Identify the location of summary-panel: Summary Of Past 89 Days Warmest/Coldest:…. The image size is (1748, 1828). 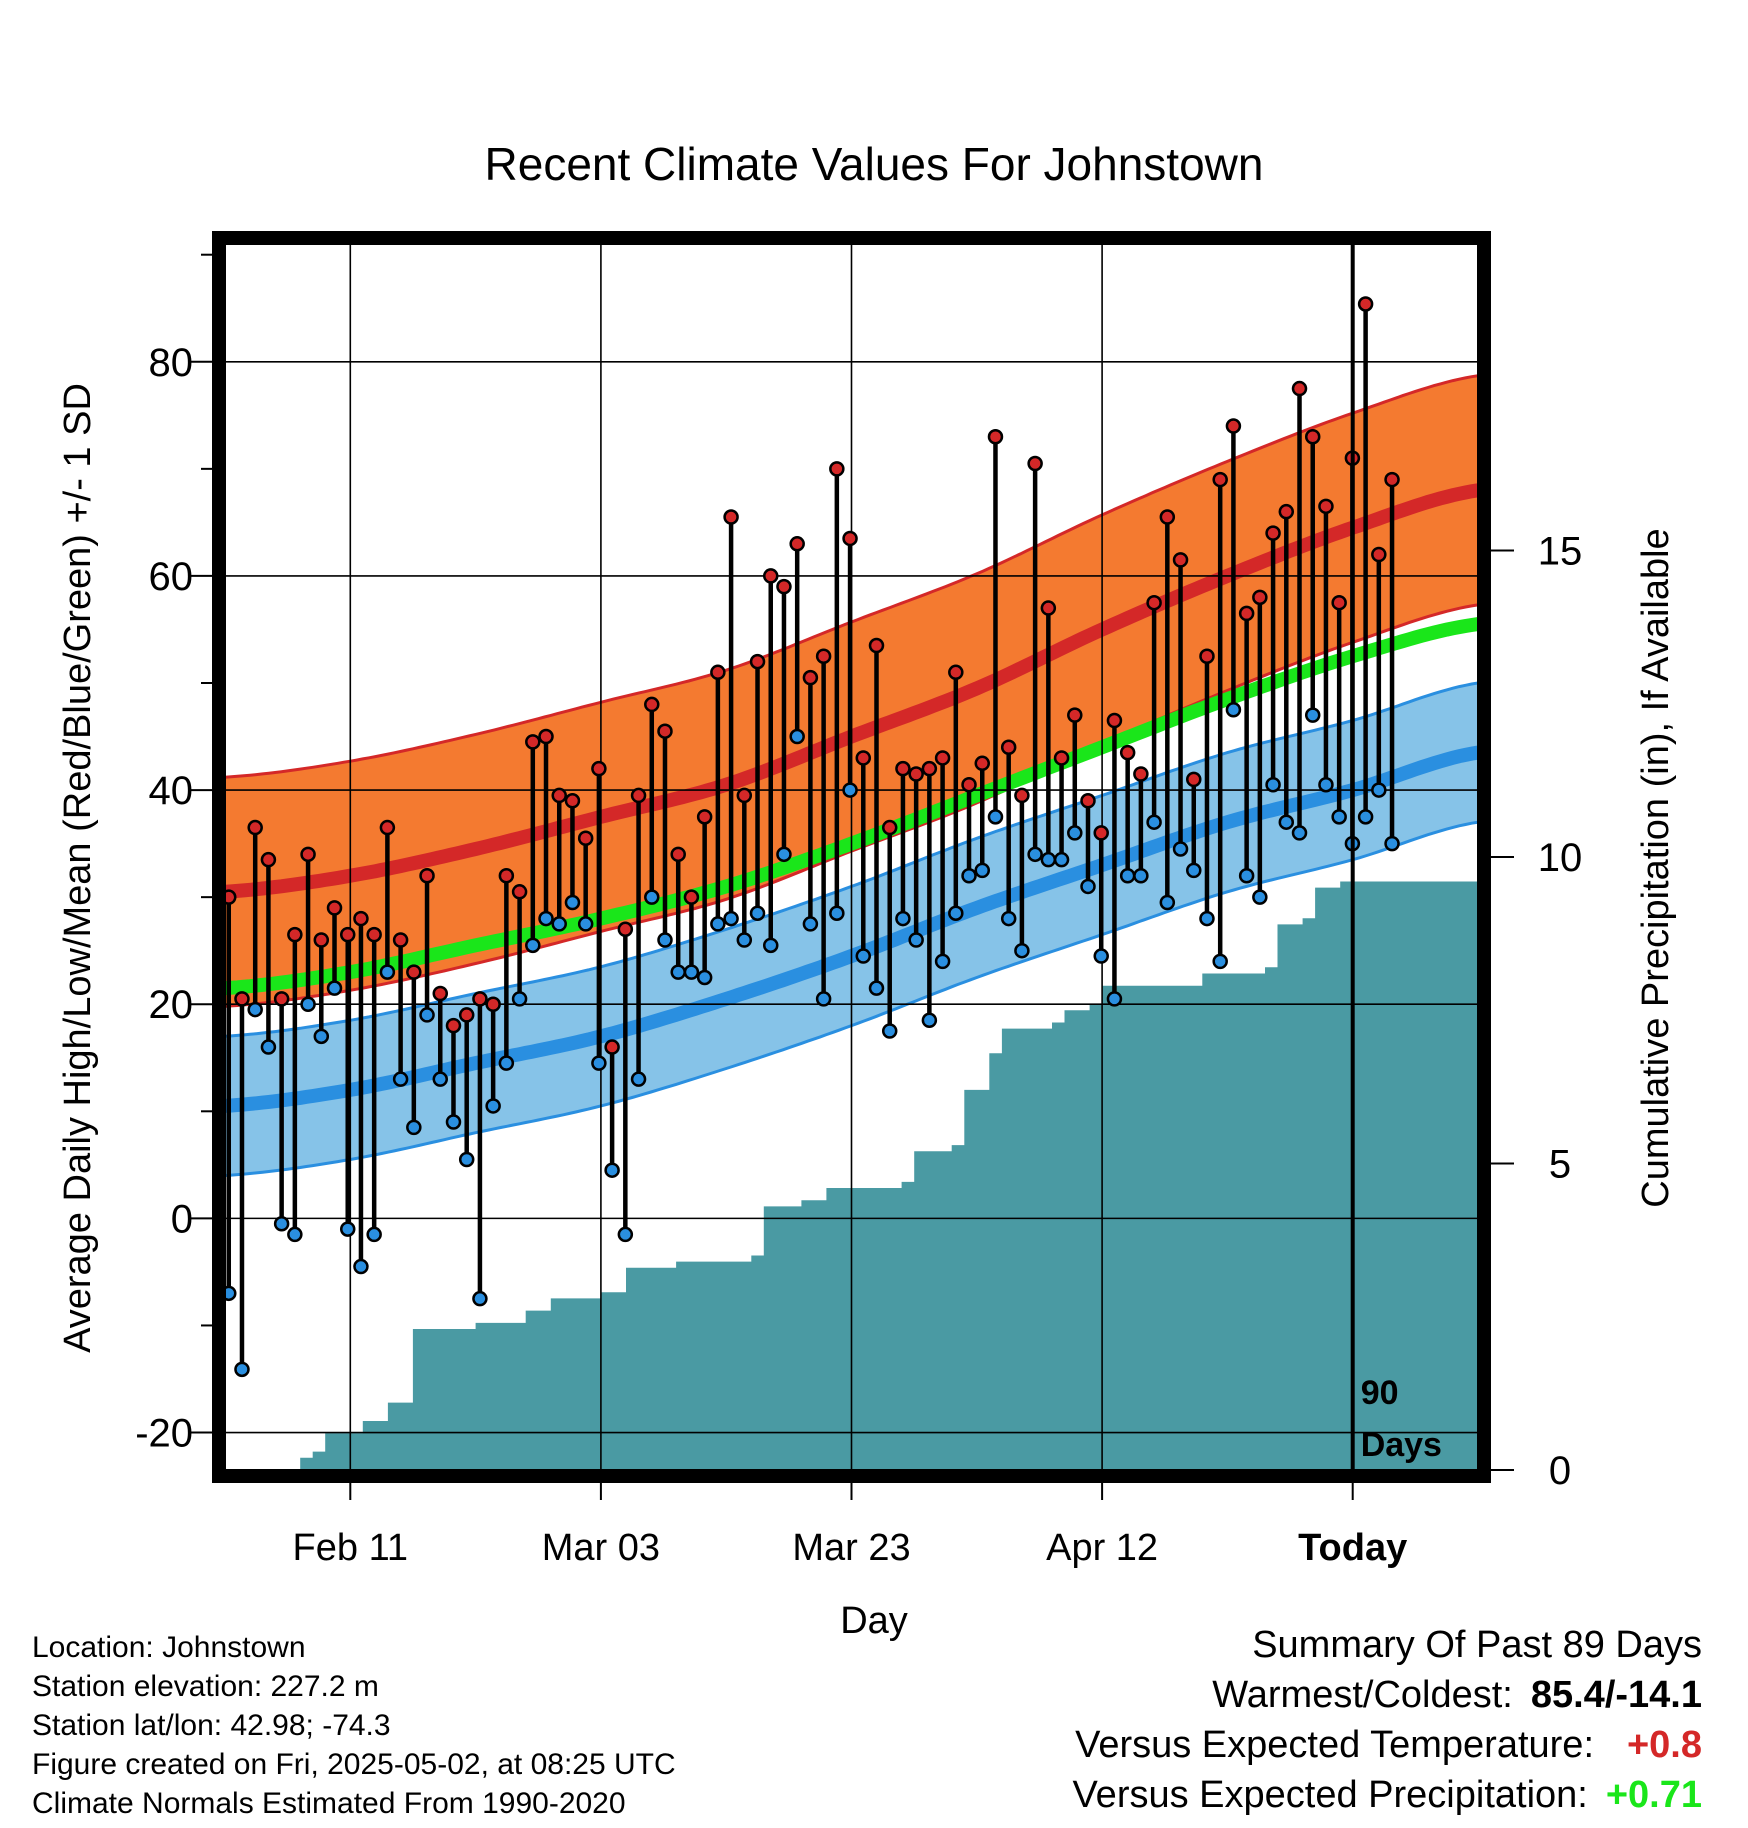
(1387, 1720).